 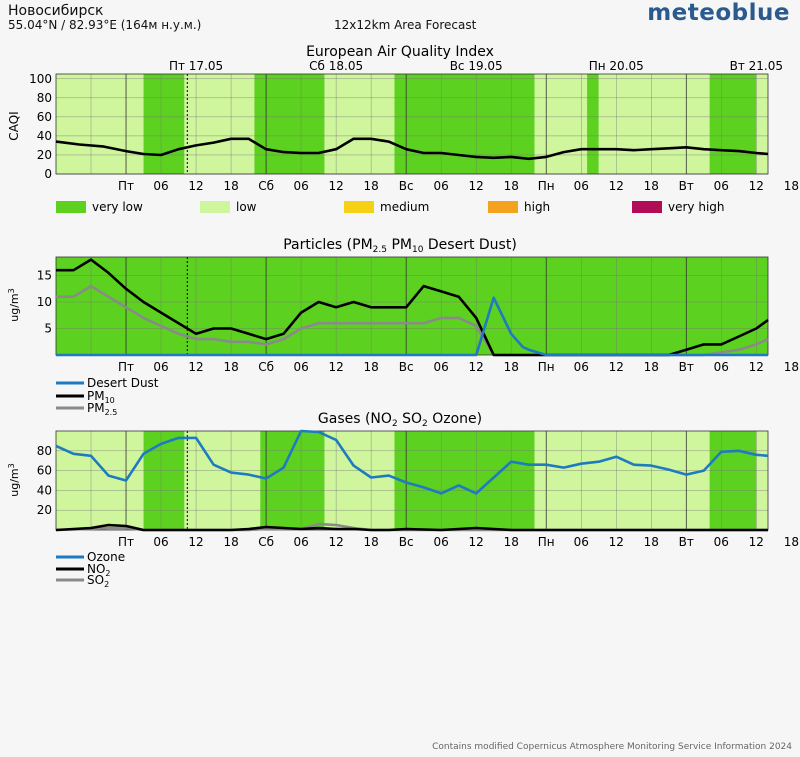 I want to click on legend-high-label: high, so click(x=537, y=207).